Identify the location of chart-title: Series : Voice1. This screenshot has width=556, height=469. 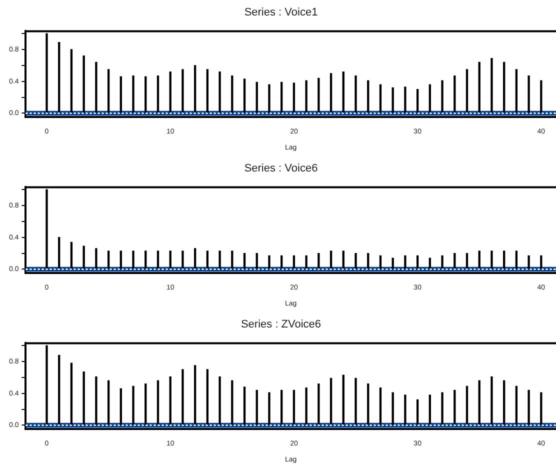
(281, 12).